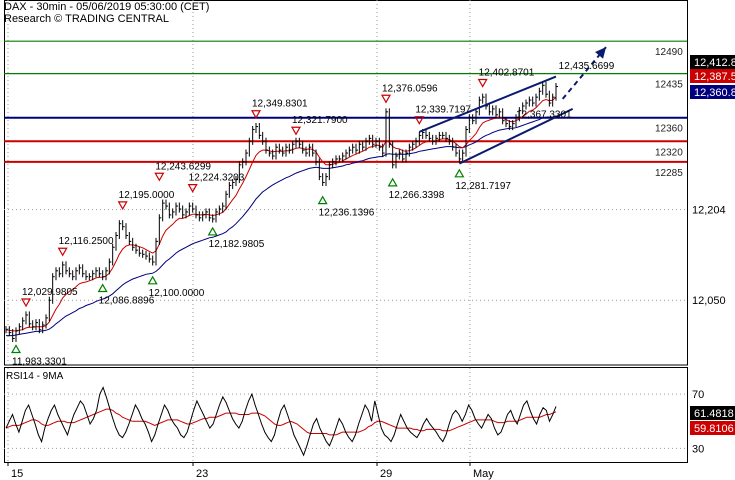 The height and width of the screenshot is (480, 735). Describe the element at coordinates (483, 474) in the screenshot. I see `x-tick-label: May` at that location.